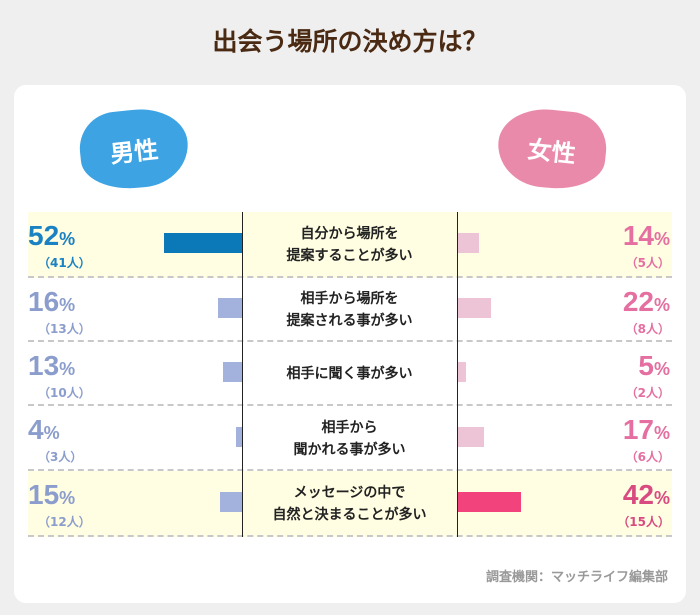 Image resolution: width=700 pixels, height=615 pixels. What do you see at coordinates (646, 494) in the screenshot?
I see `value-label-female: 42%` at bounding box center [646, 494].